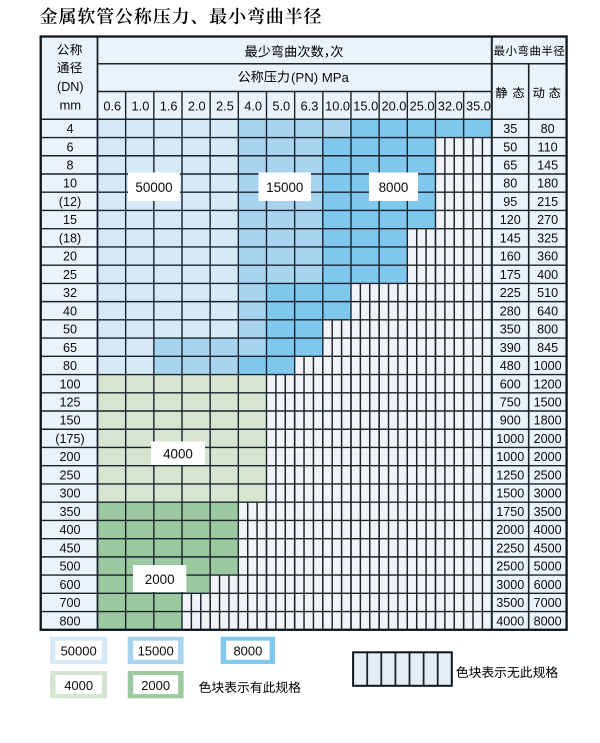  What do you see at coordinates (281, 105) in the screenshot?
I see `svg-text: 5.0` at bounding box center [281, 105].